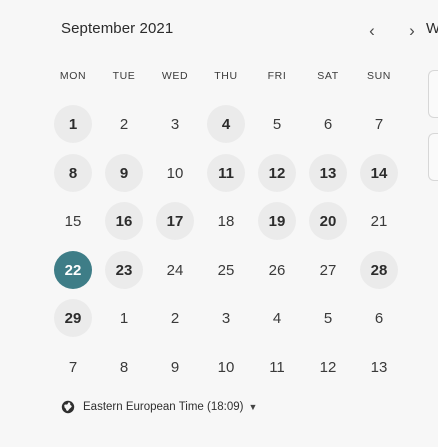 This screenshot has width=438, height=447. I want to click on day-cell: 1, so click(124, 318).